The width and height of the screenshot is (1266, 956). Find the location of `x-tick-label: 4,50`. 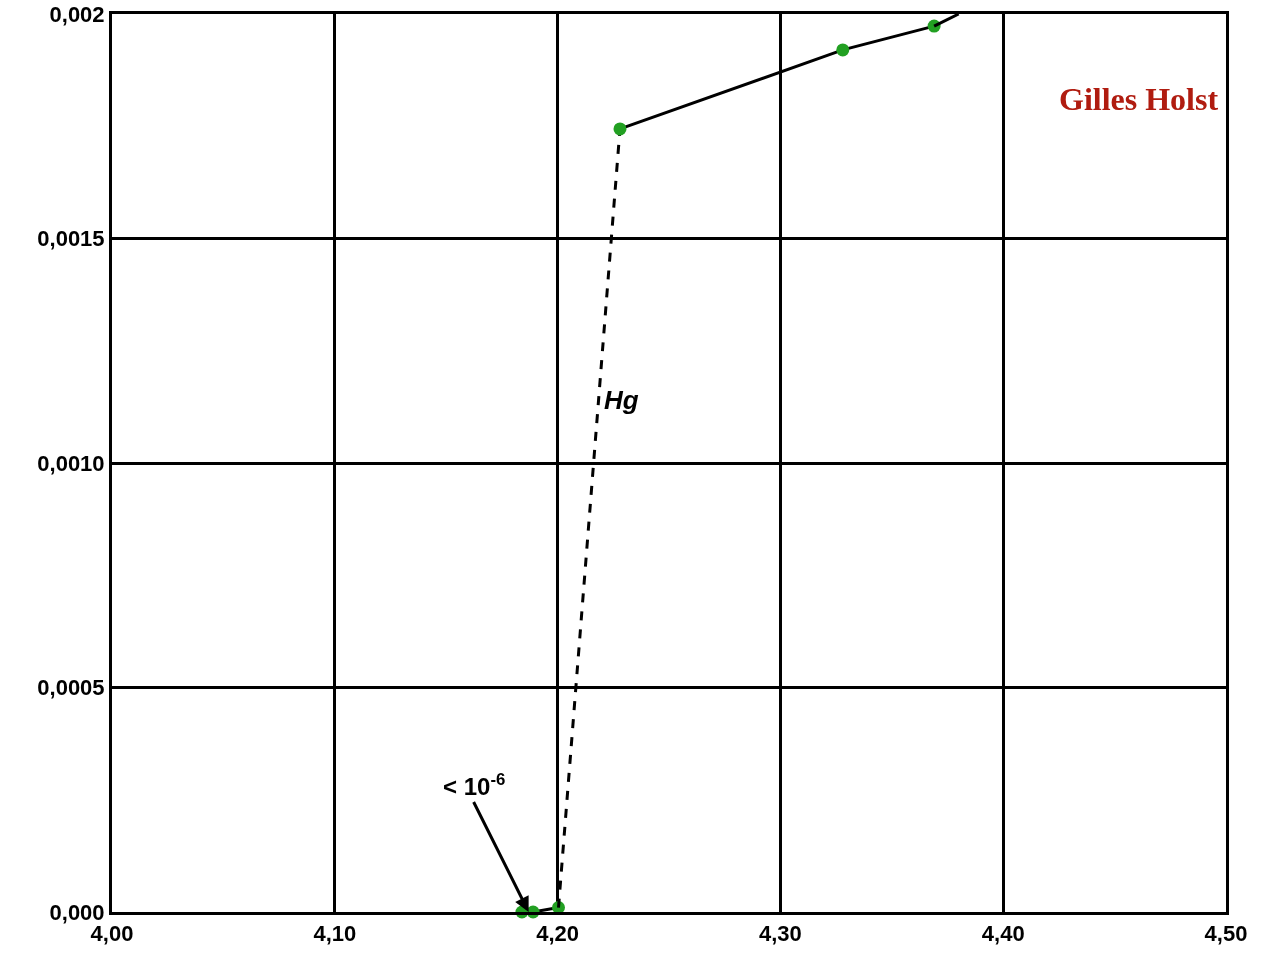

x-tick-label: 4,50 is located at coordinates (1226, 934).